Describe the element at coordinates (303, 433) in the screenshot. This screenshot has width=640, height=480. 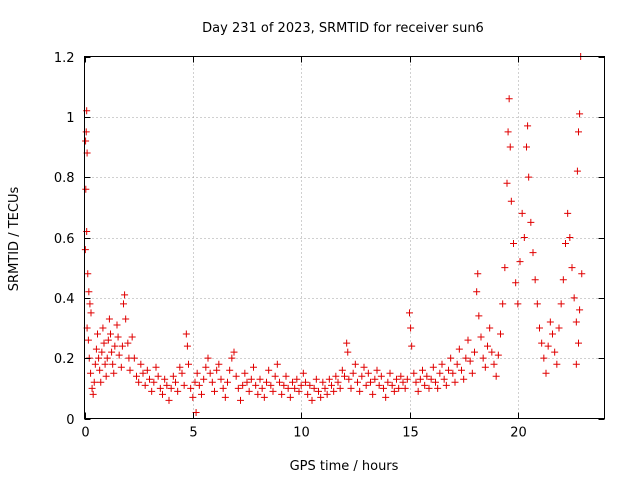
I see `x-tick-labels: 0 5 10 15 20` at that location.